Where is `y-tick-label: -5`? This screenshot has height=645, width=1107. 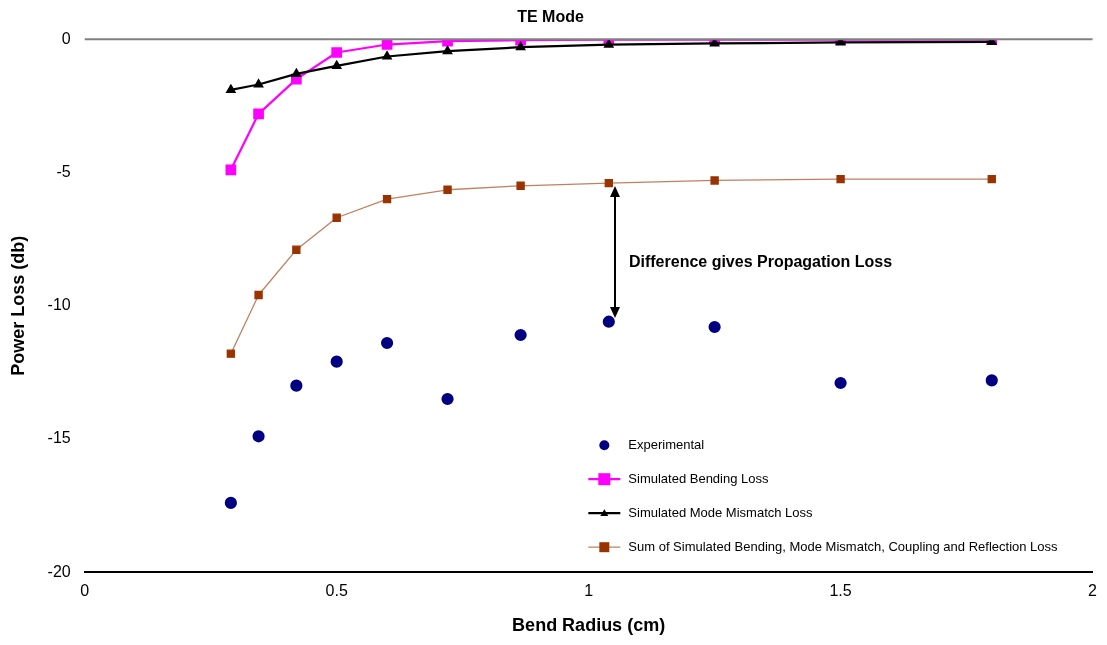
y-tick-label: -5 is located at coordinates (63, 171).